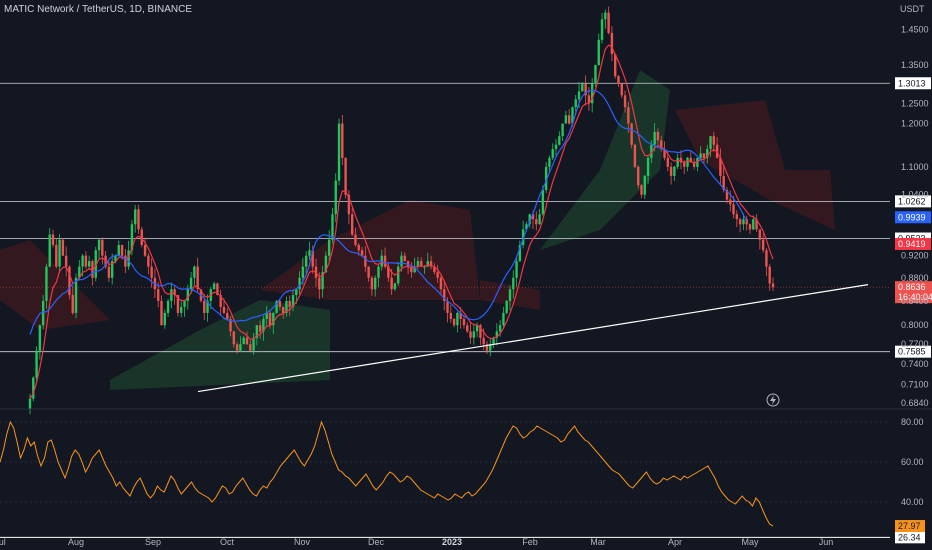 Image resolution: width=932 pixels, height=550 pixels. What do you see at coordinates (773, 400) in the screenshot?
I see `lightning-icon` at bounding box center [773, 400].